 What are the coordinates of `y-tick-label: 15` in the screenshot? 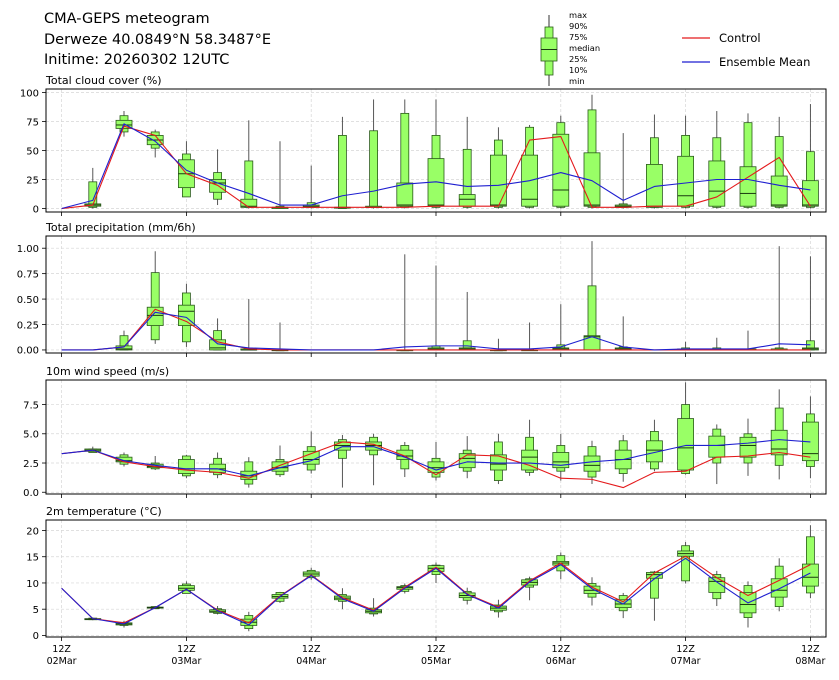 It's located at (32, 558).